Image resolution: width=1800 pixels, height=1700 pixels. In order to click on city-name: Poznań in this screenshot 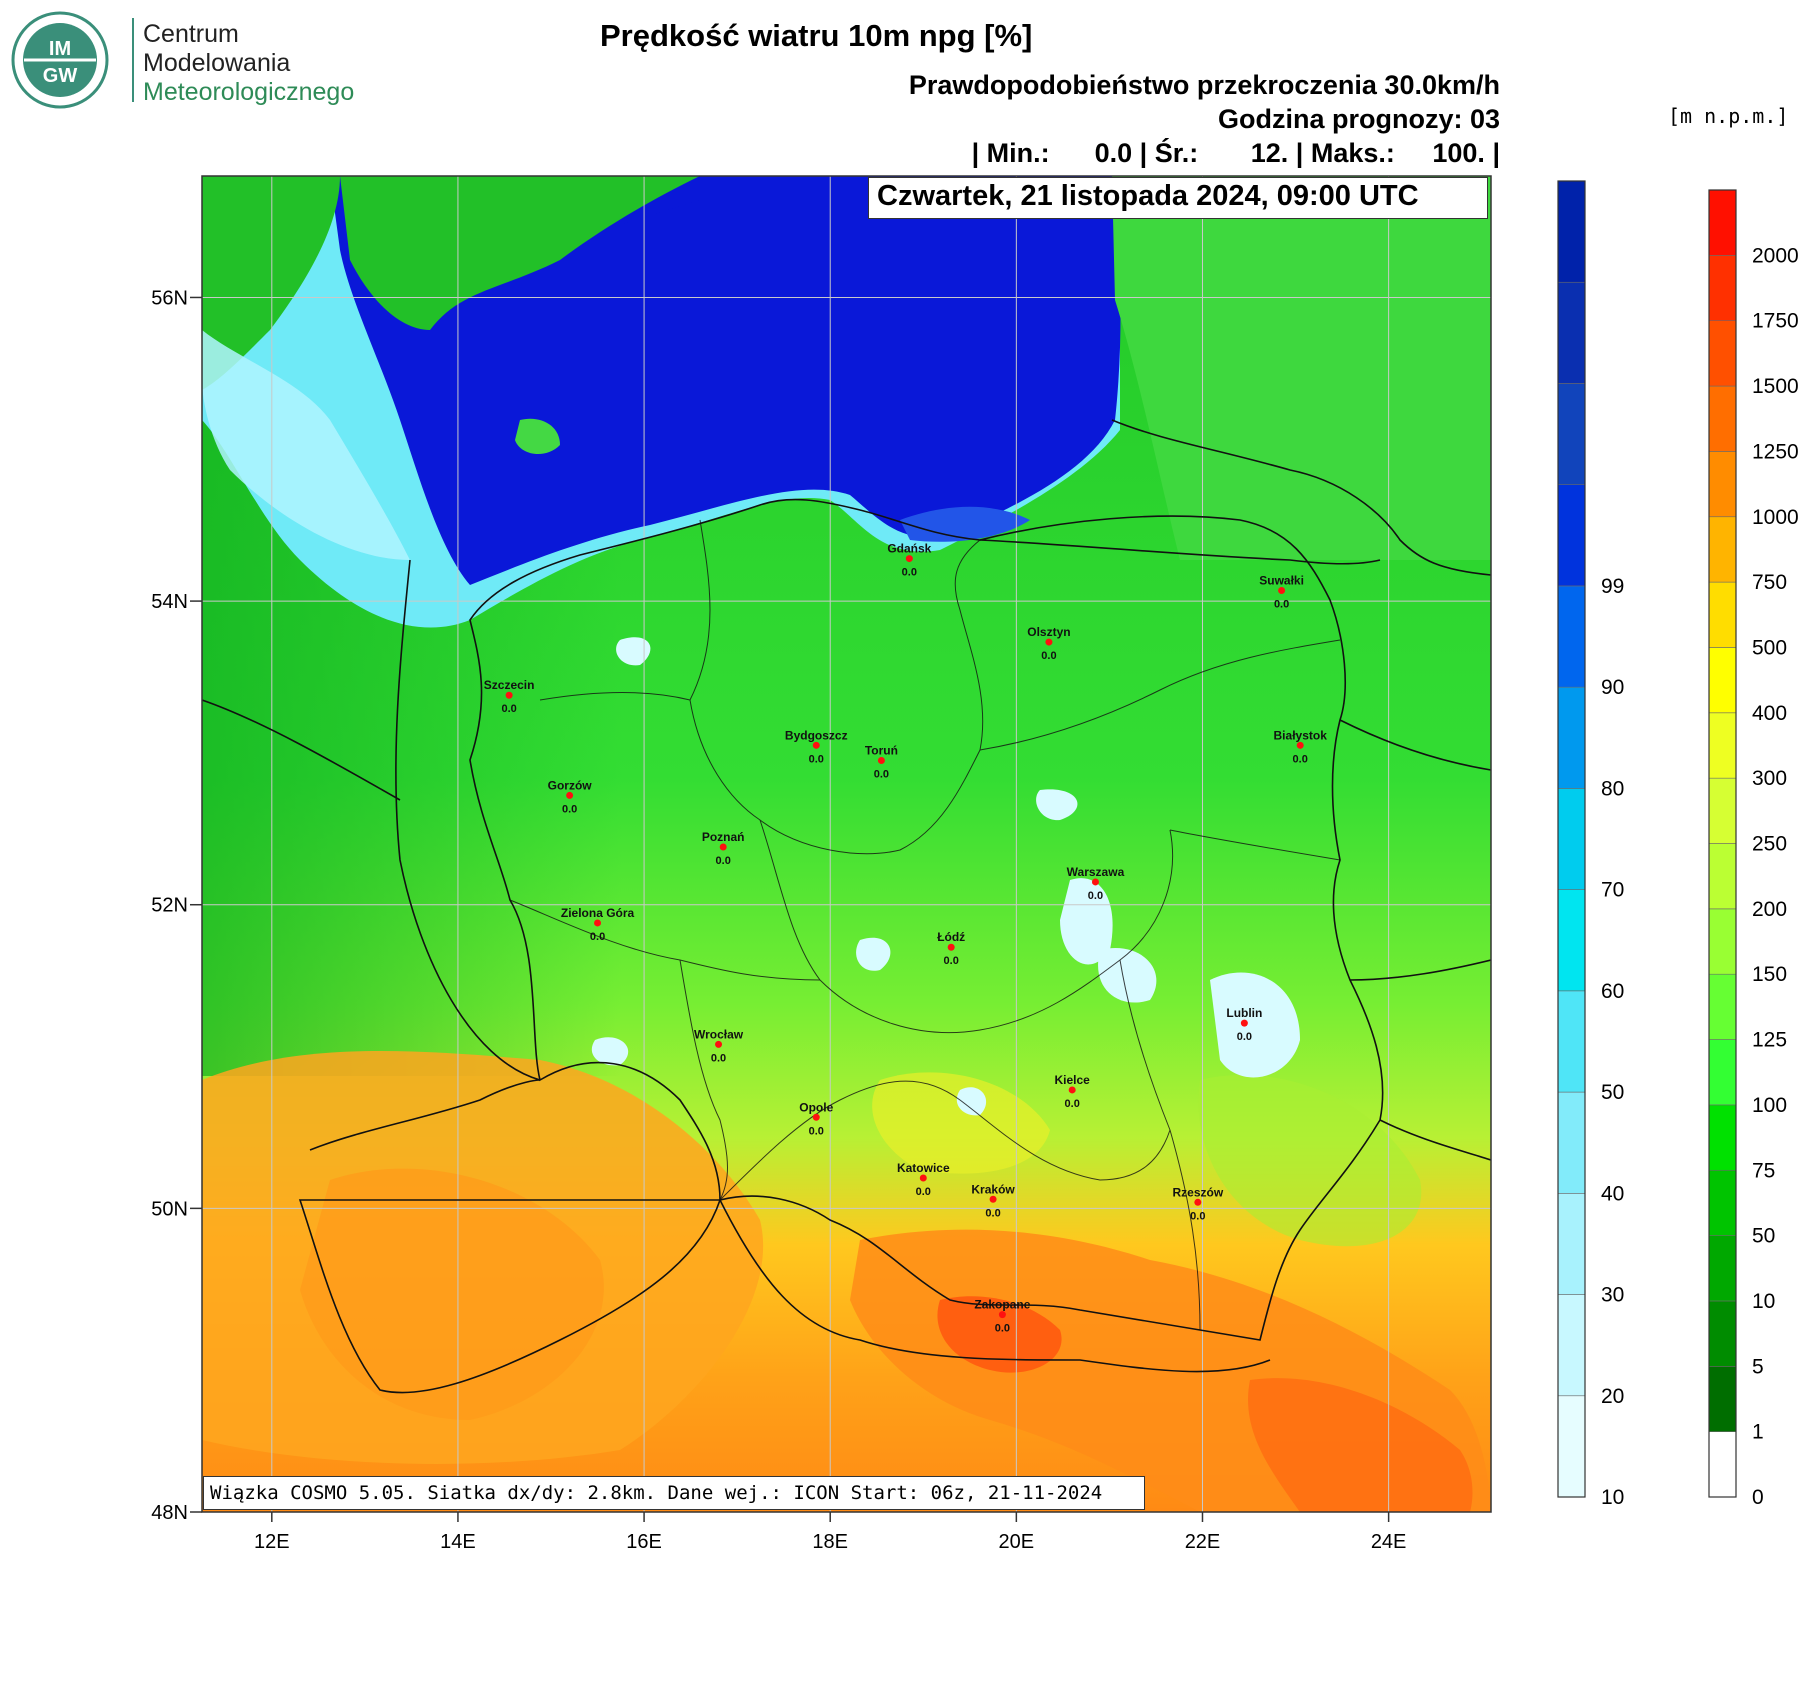, I will do `click(723, 837)`.